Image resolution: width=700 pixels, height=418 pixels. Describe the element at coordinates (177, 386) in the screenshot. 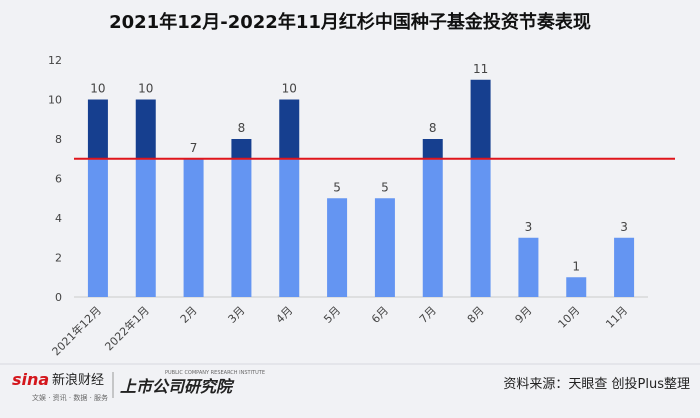

I see `institute: 上市公司研究院` at that location.